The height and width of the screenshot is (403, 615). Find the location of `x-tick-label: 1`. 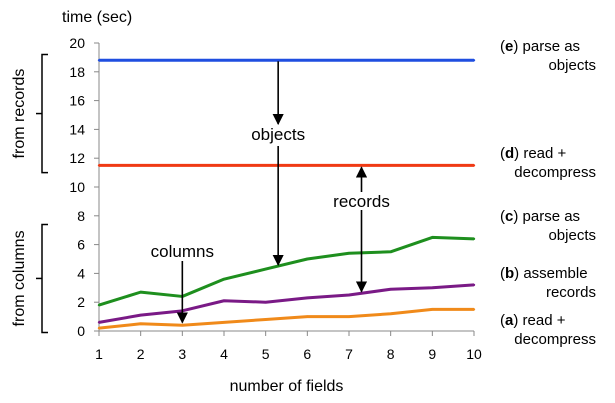

x-tick-label: 1 is located at coordinates (99, 354).